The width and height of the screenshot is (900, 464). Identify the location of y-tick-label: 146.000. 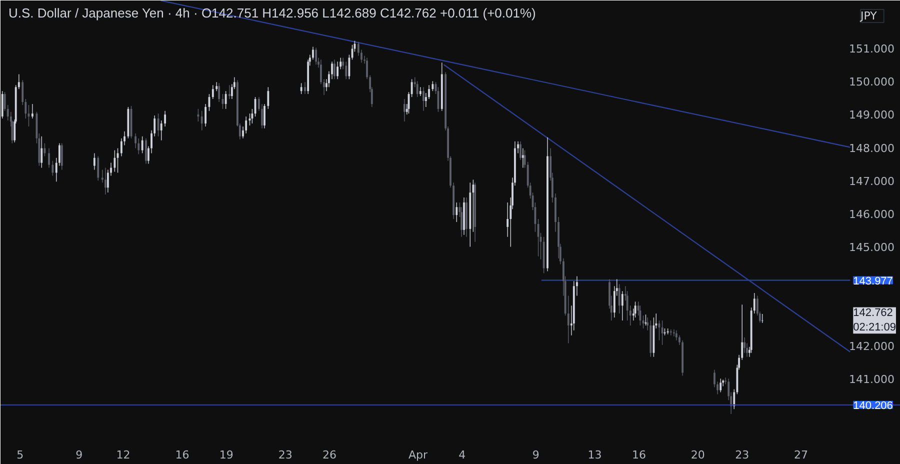
(872, 214).